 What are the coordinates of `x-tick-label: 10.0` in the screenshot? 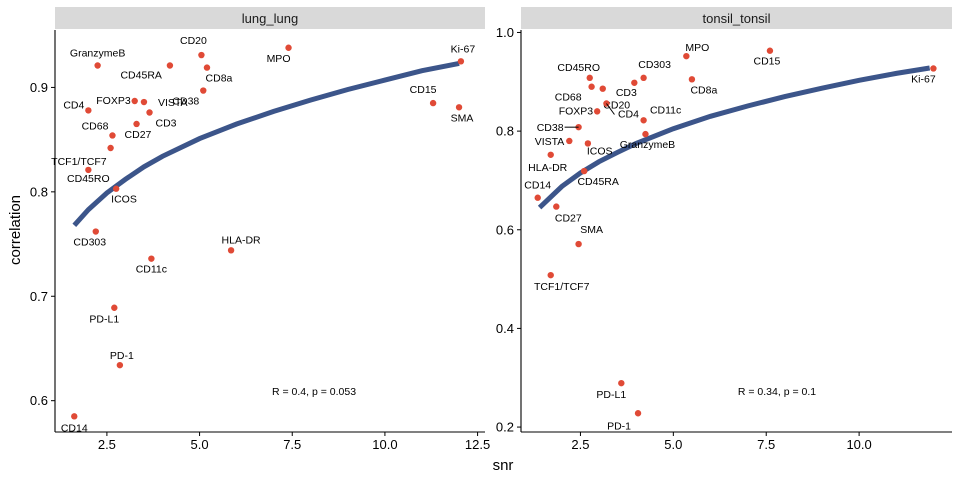 It's located at (858, 444).